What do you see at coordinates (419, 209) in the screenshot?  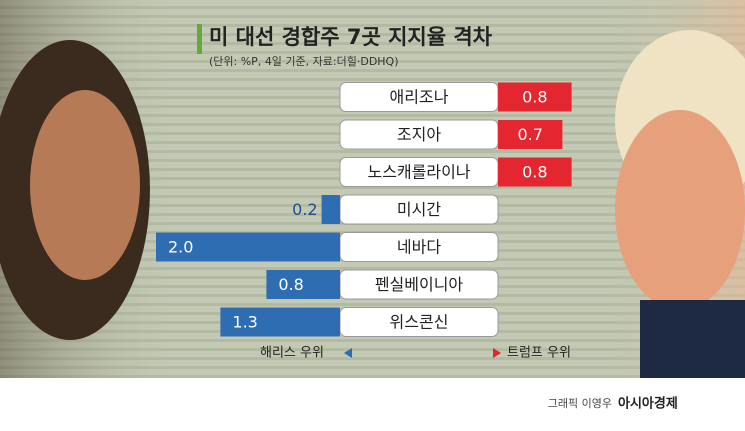 I see `category-label: 미시간` at bounding box center [419, 209].